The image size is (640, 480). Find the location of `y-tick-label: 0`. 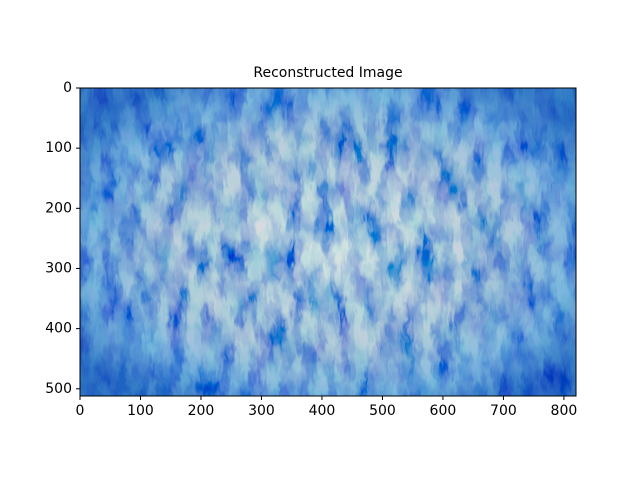

y-tick-label: 0 is located at coordinates (67, 88).